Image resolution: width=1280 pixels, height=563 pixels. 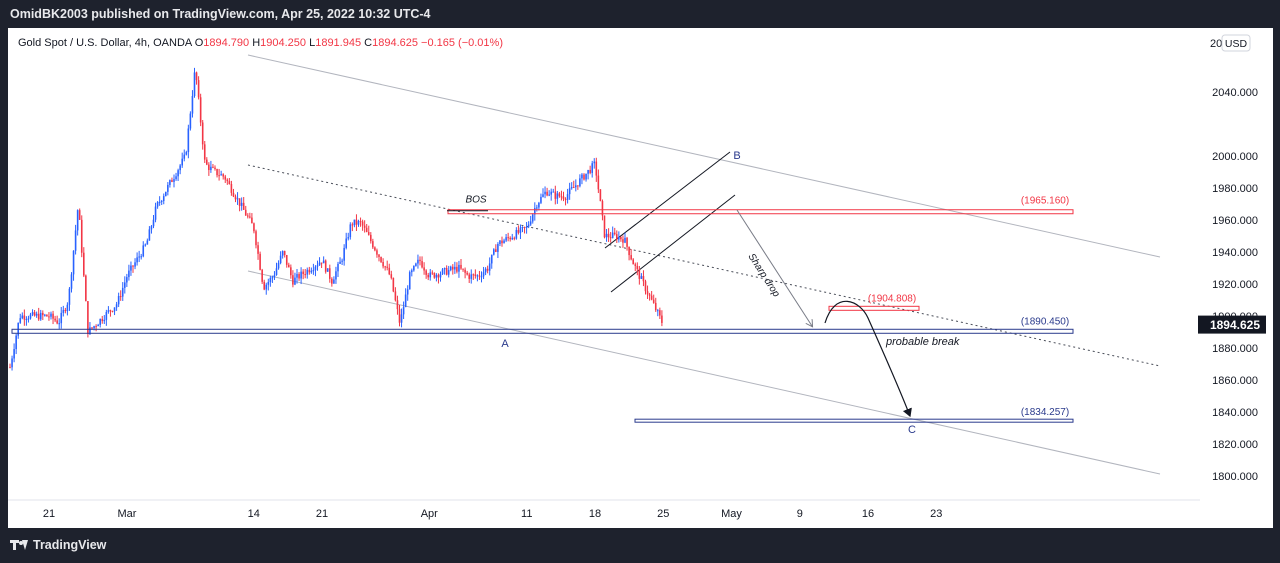 What do you see at coordinates (542, 325) in the screenshot?
I see `level-1890: (1890.450)` at bounding box center [542, 325].